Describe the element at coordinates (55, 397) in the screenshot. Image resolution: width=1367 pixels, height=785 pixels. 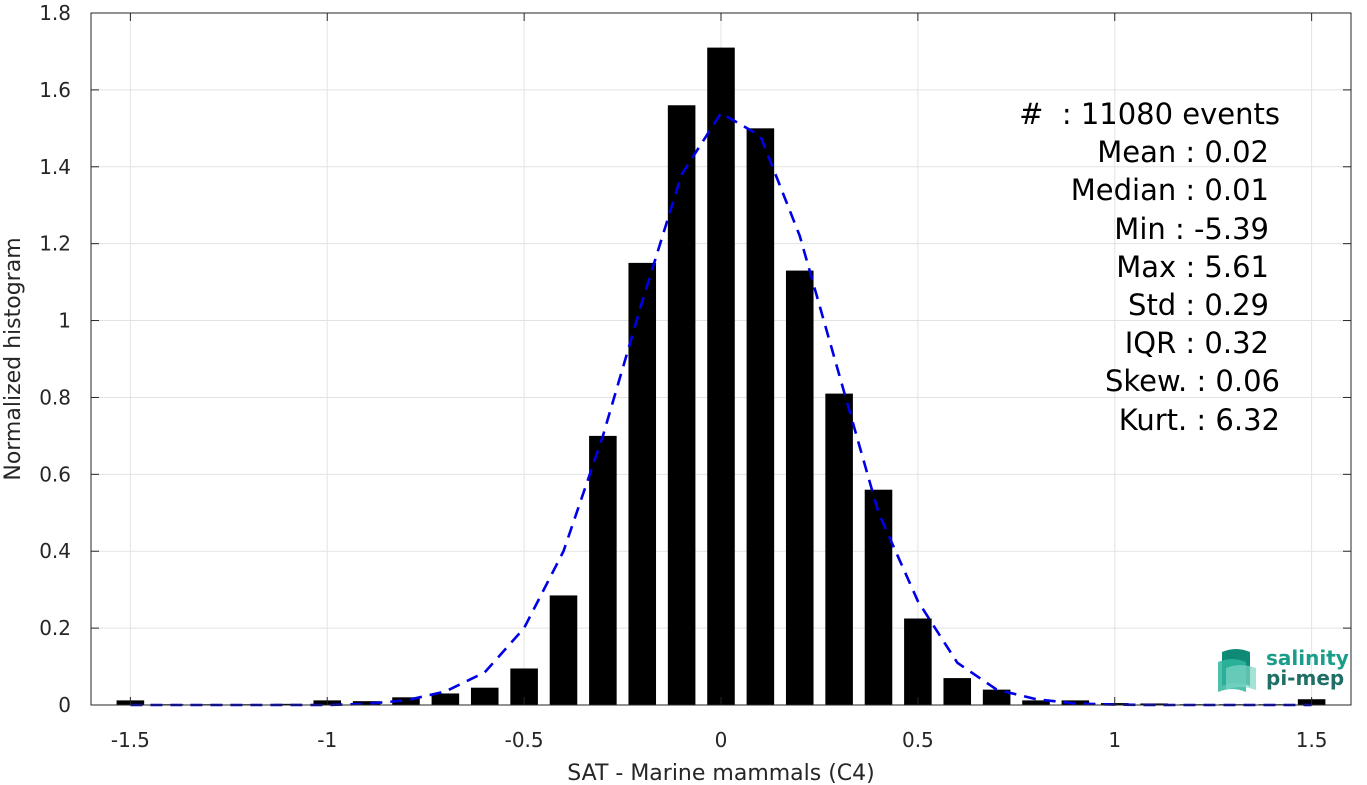
I see `y-tick-label: 0.8` at that location.